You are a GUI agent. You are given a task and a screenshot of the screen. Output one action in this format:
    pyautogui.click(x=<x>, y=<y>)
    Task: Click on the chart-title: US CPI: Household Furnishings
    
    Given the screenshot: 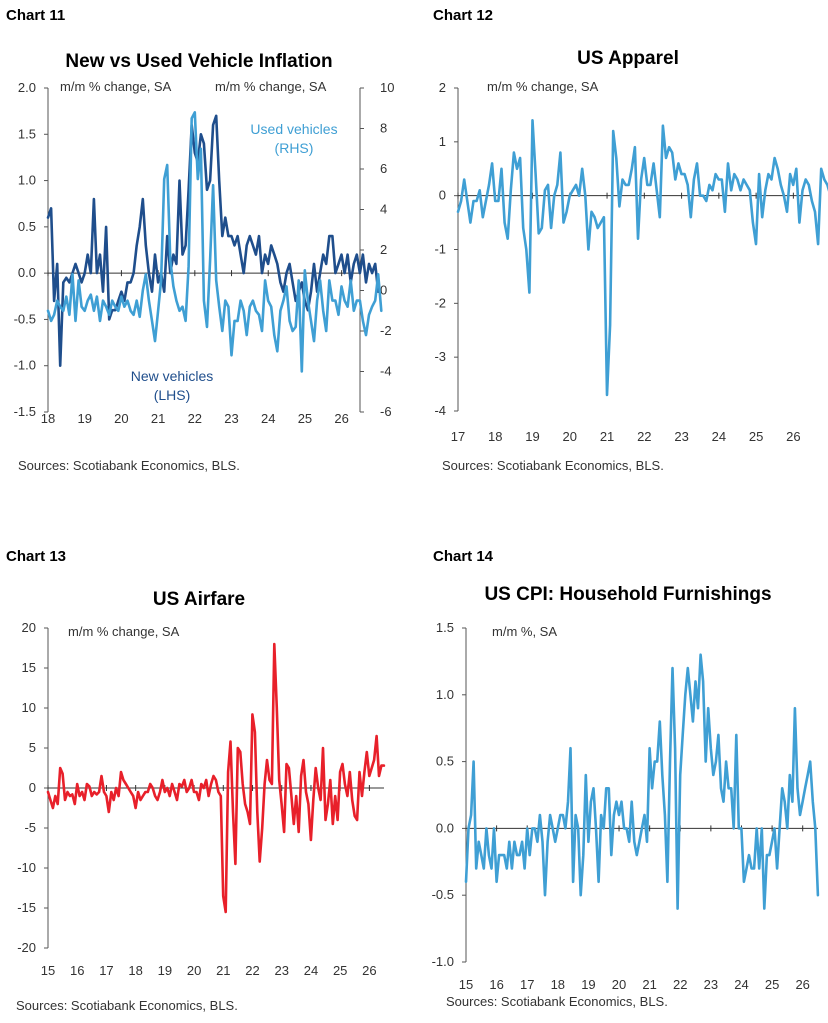 What is the action you would take?
    pyautogui.click(x=627, y=594)
    